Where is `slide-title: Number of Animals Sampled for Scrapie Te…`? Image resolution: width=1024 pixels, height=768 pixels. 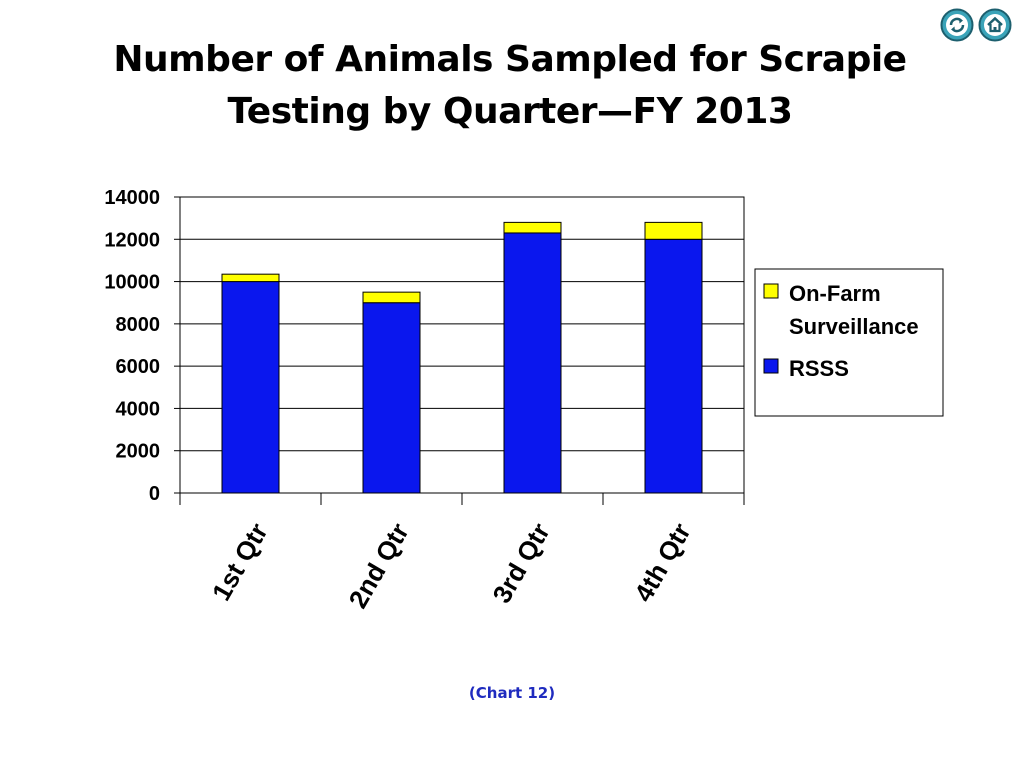
slide-title: Number of Animals Sampled for Scrapie Te… is located at coordinates (510, 86).